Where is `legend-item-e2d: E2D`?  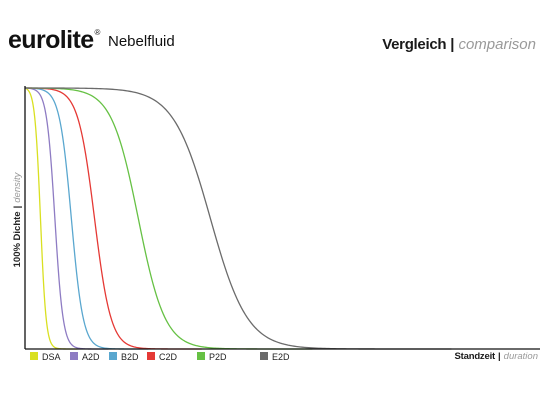
legend-item-e2d: E2D is located at coordinates (275, 357).